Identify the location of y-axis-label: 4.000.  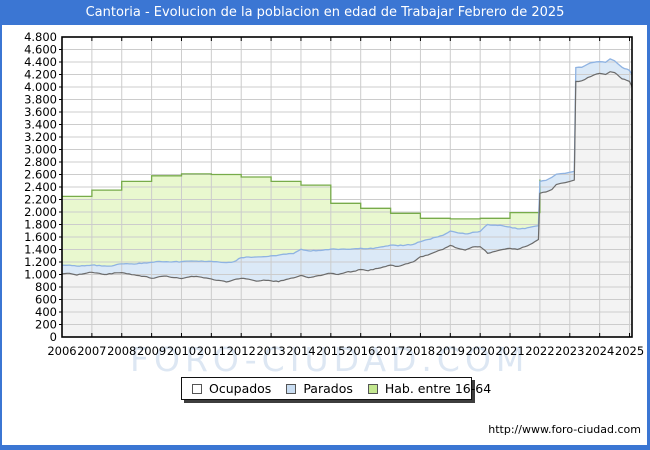
(40, 87).